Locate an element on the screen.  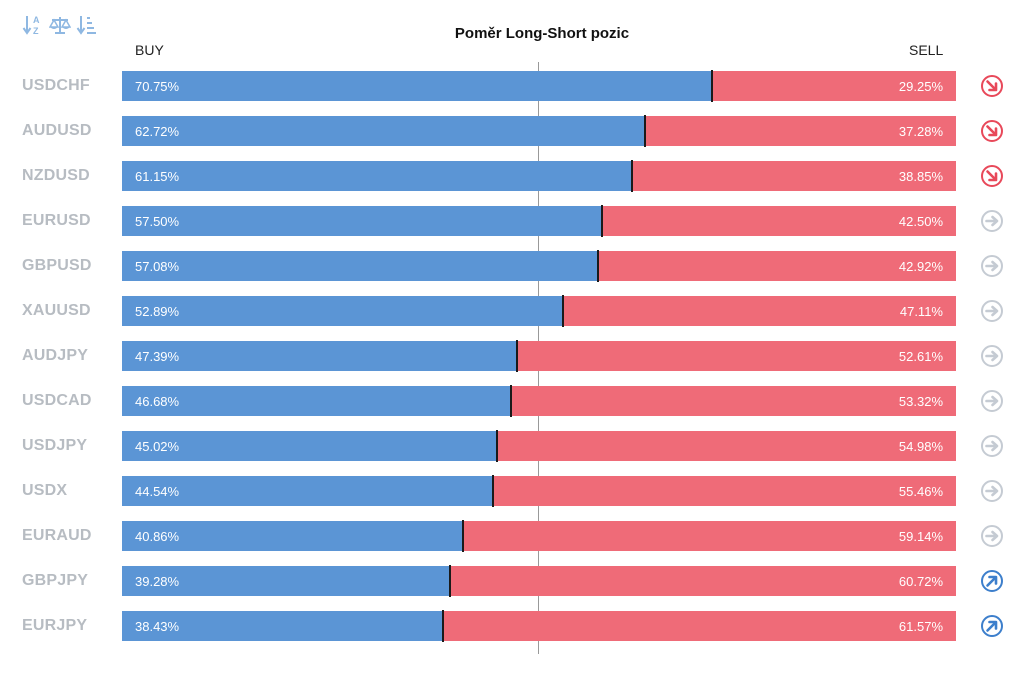
ratio-track: 70.75% 29.25% is located at coordinates (539, 86).